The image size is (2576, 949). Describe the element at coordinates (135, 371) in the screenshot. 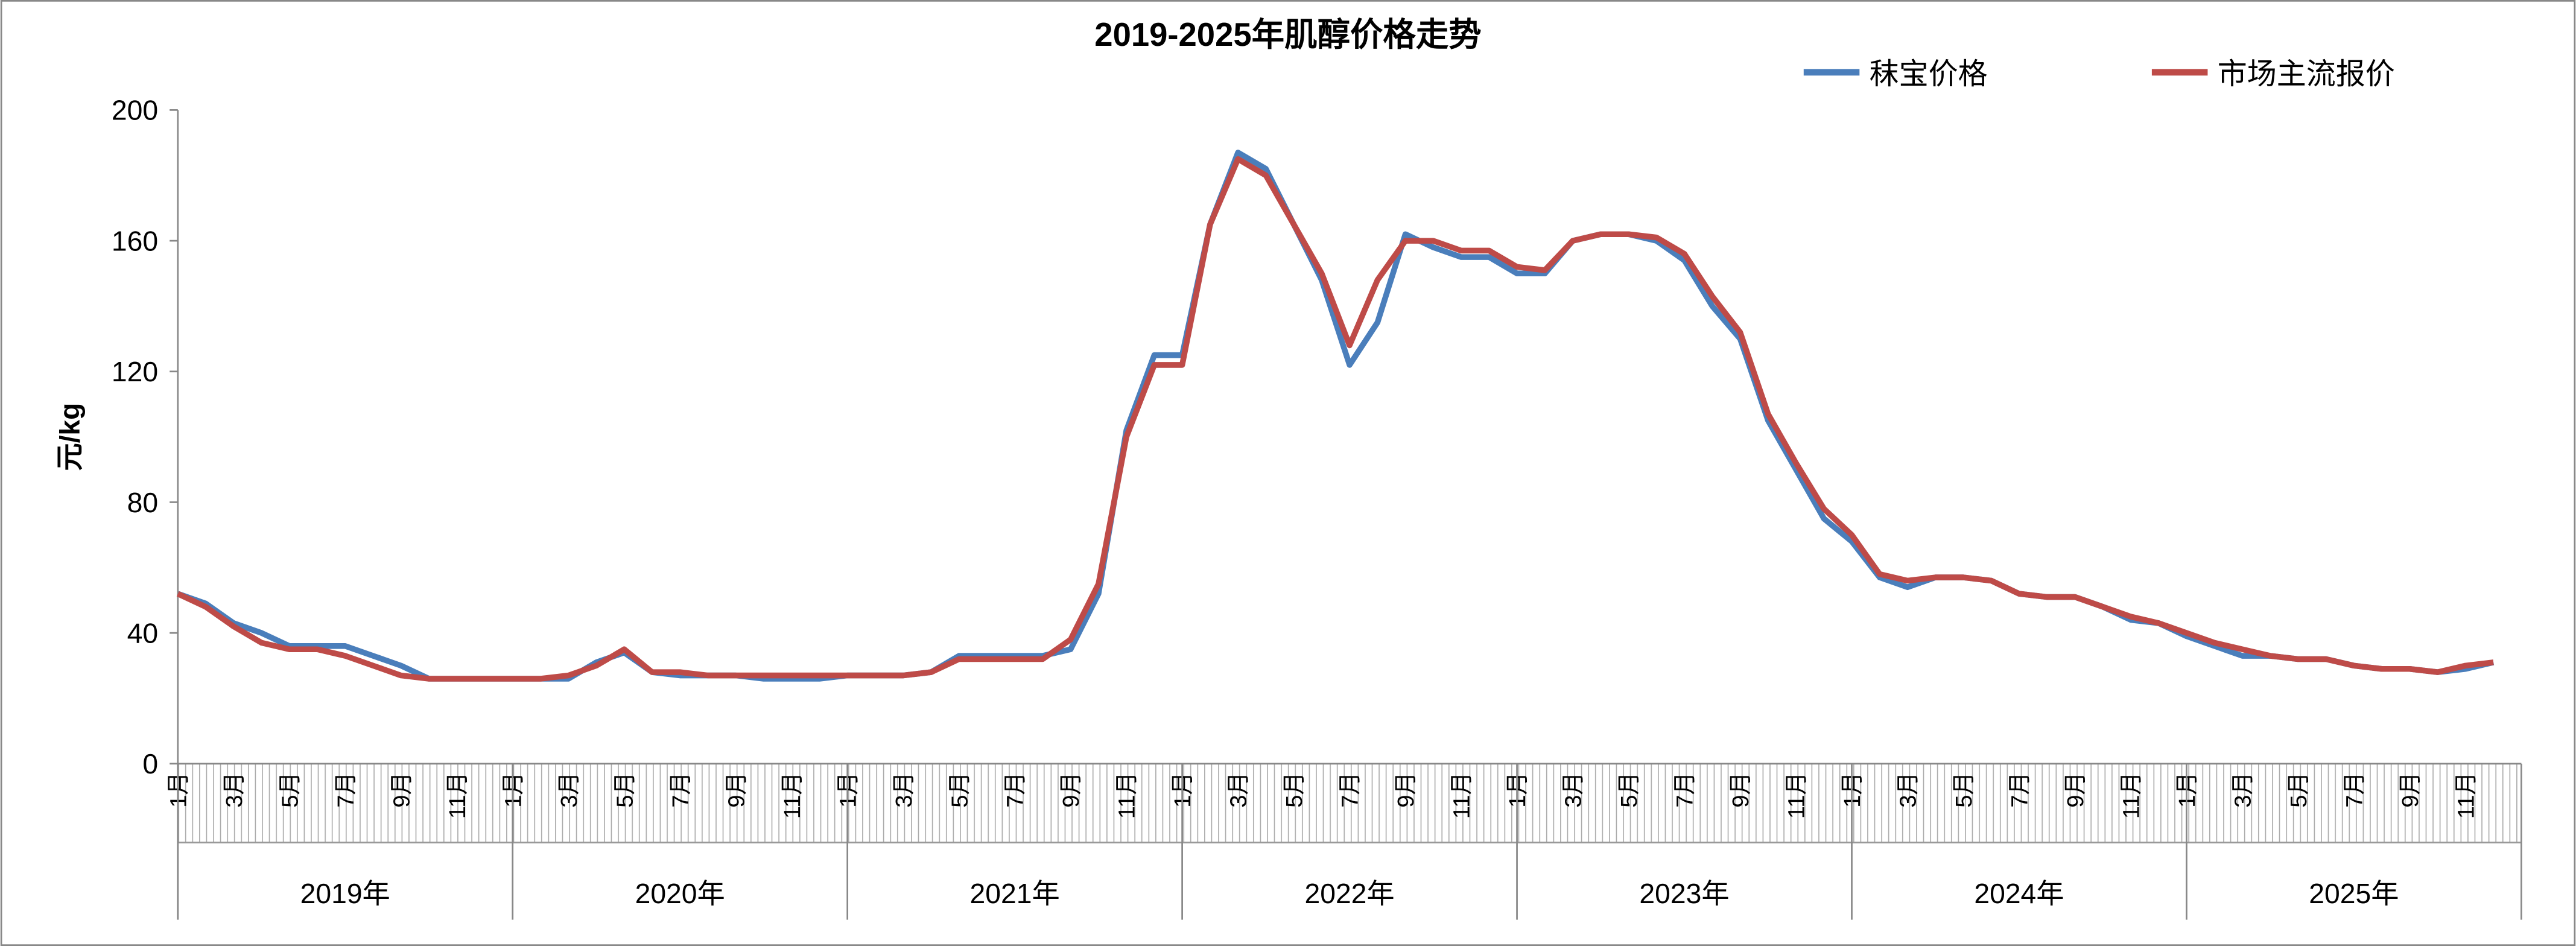

I see `y-tick-label: 120` at that location.